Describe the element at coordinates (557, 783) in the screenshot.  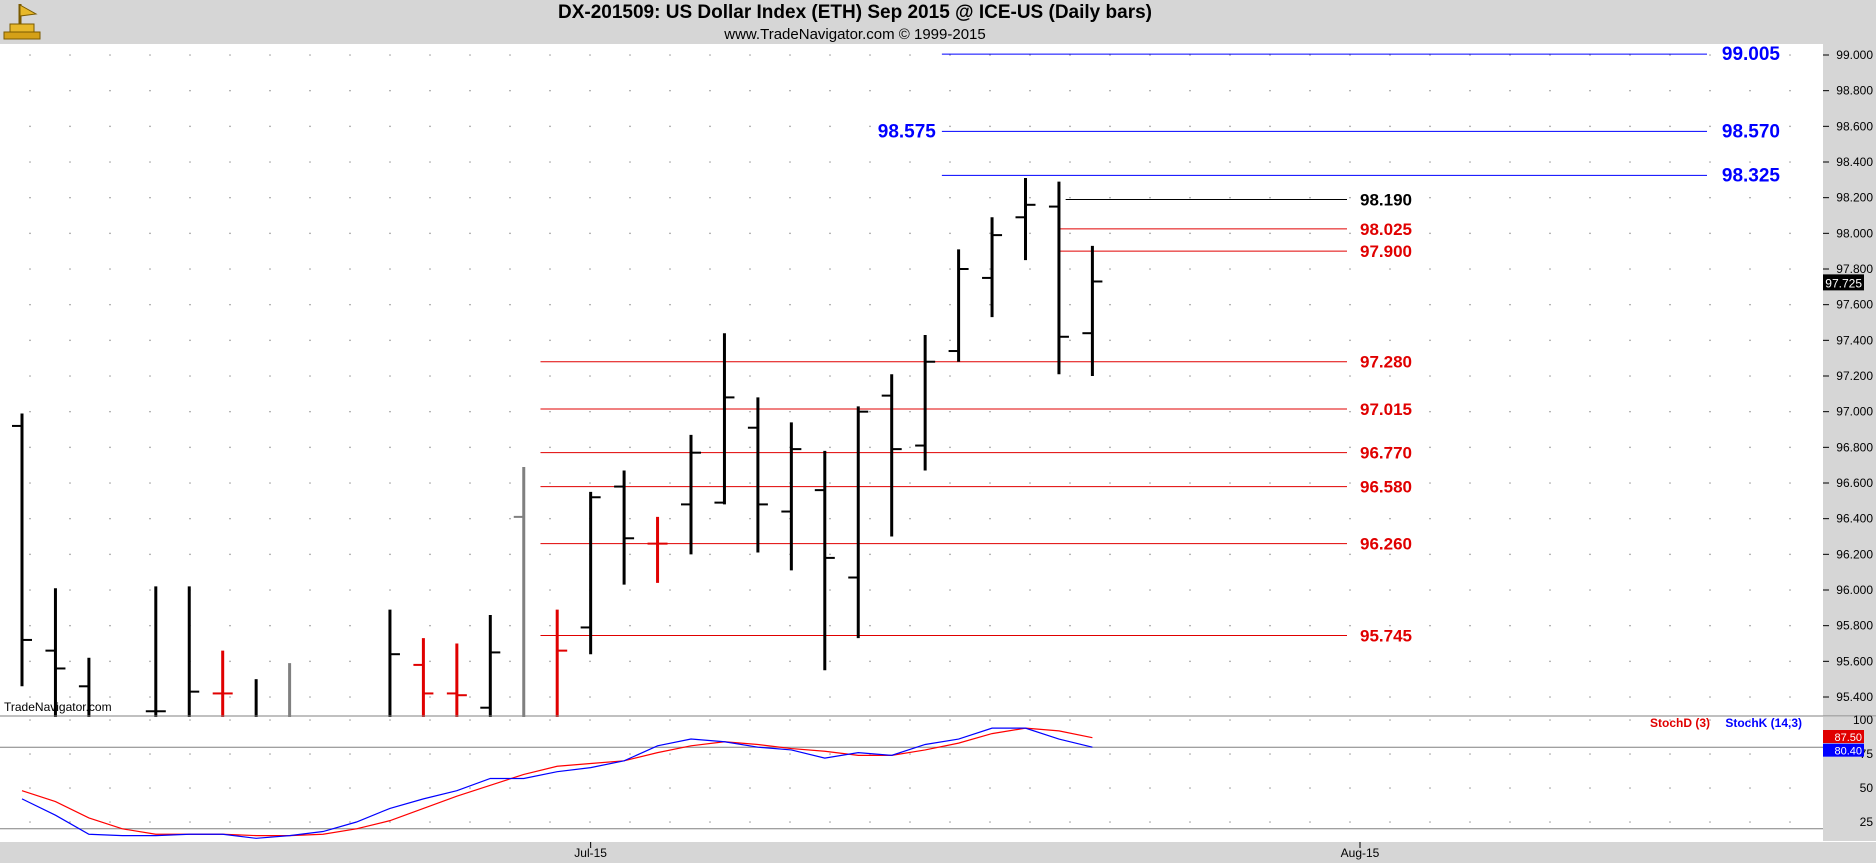
I see `stochk-line` at that location.